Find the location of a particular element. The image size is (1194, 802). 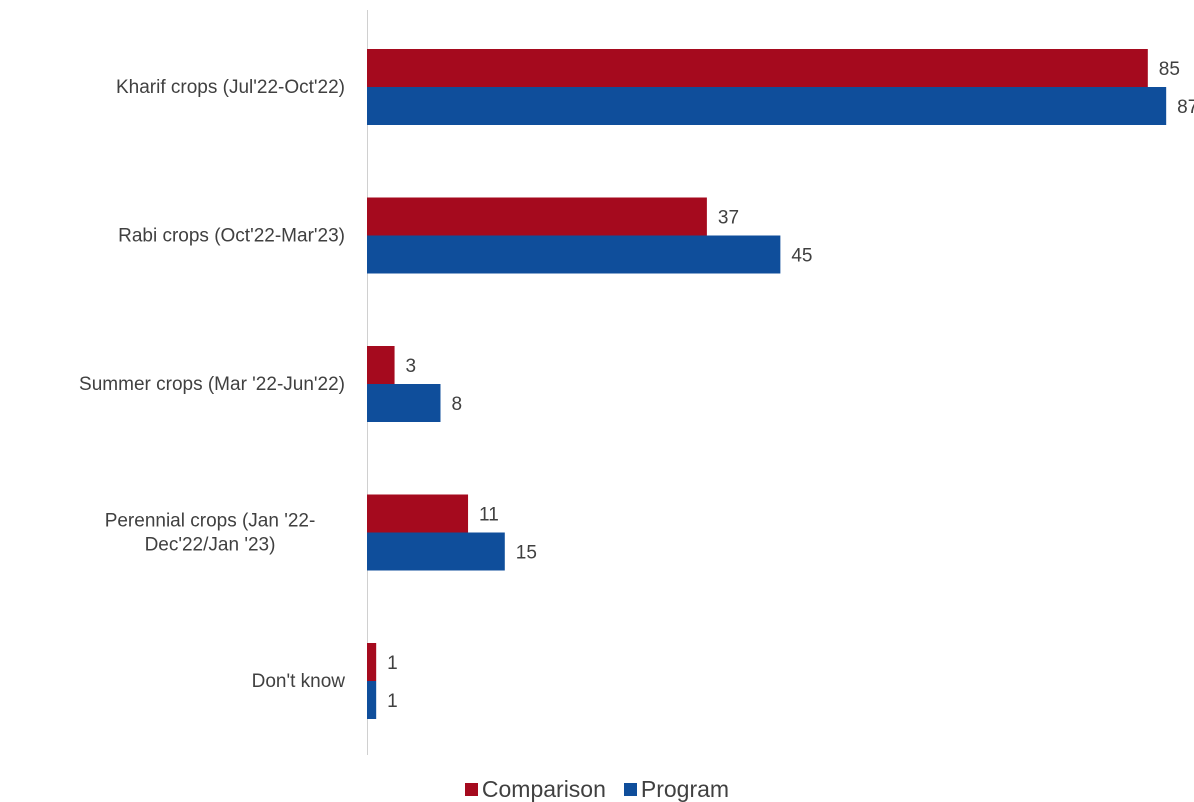

data-label-comparison: 37 is located at coordinates (728, 218).